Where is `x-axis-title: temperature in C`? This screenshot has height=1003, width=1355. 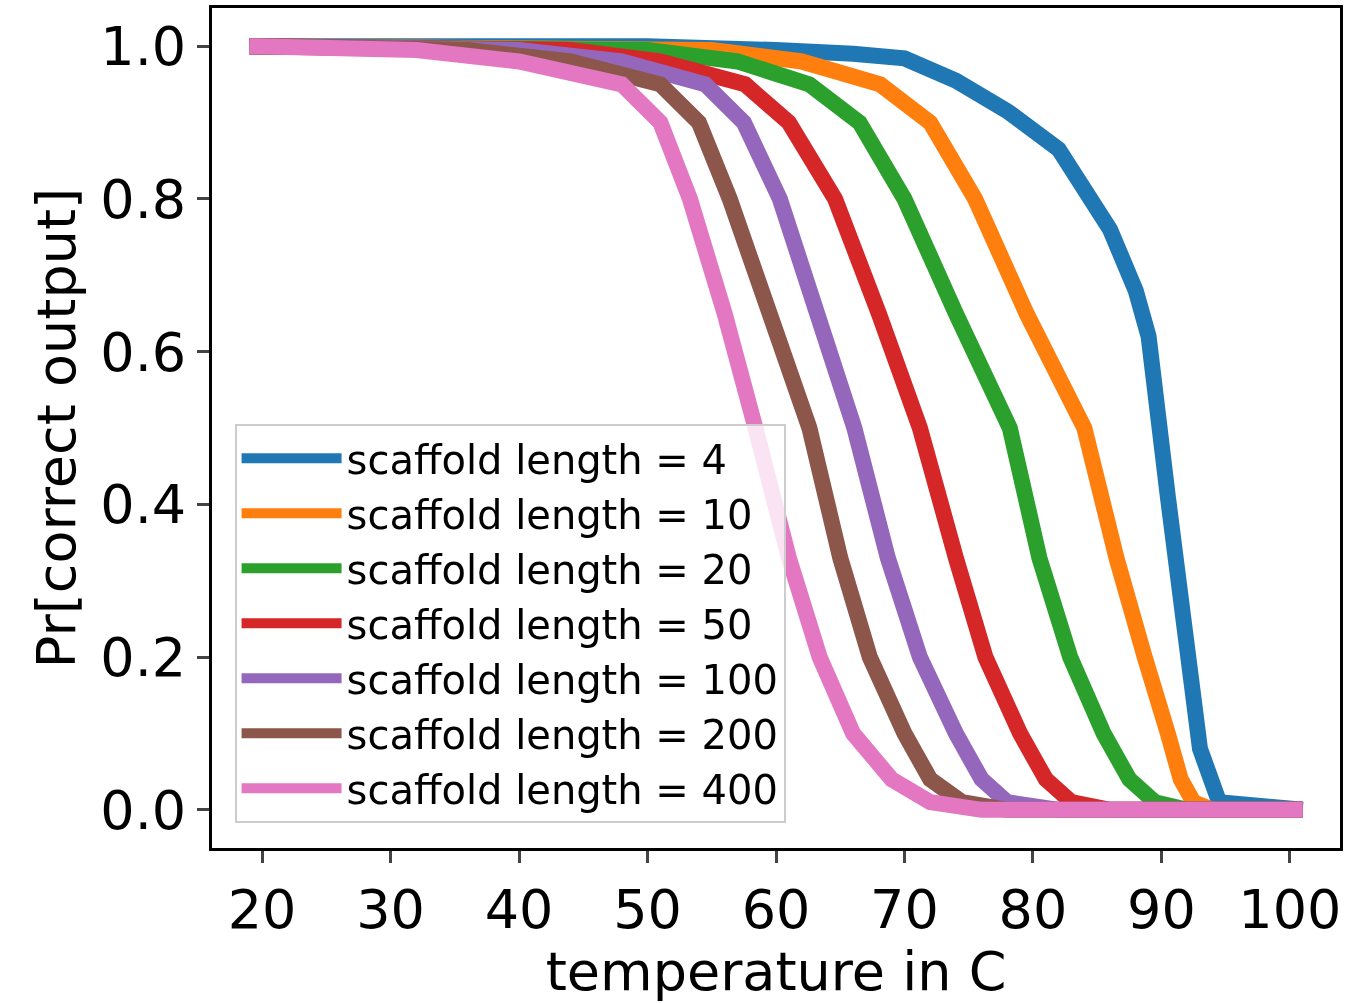 x-axis-title: temperature in C is located at coordinates (776, 971).